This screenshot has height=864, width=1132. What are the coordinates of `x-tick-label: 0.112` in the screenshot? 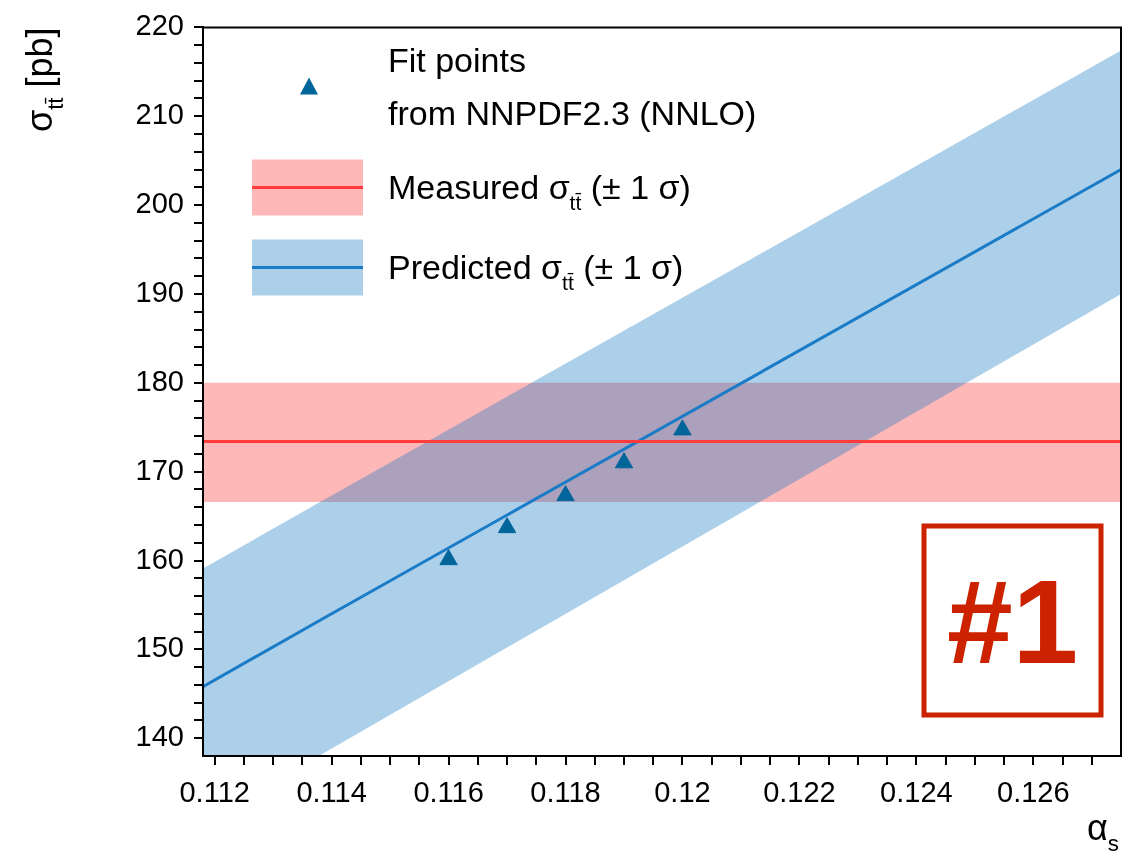 It's located at (214, 792).